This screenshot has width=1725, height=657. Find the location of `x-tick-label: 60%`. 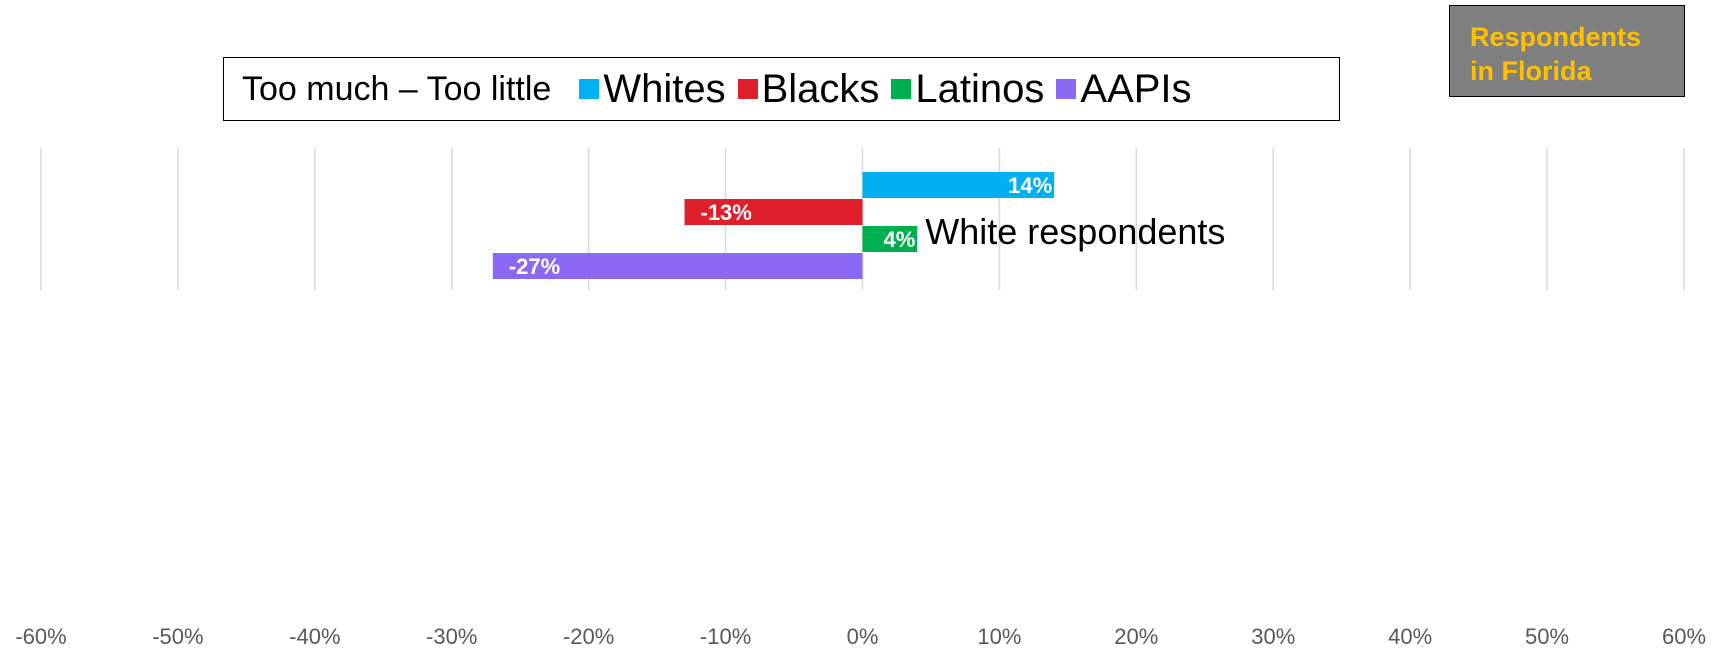

x-tick-label: 60% is located at coordinates (1684, 636).